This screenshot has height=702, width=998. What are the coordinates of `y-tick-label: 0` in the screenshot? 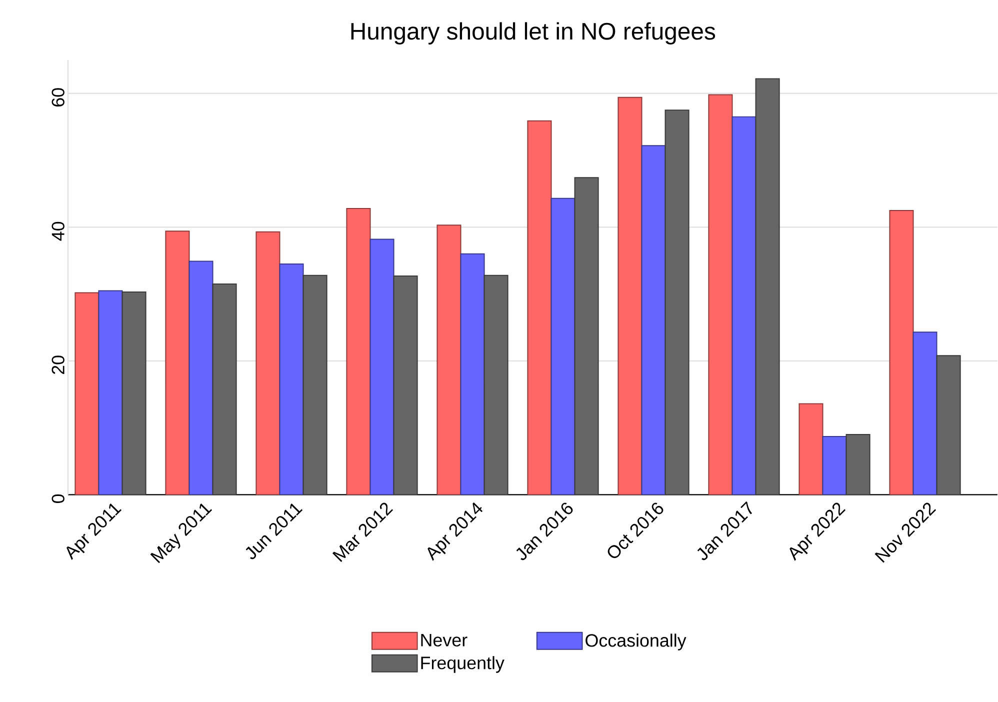 It's located at (58, 499).